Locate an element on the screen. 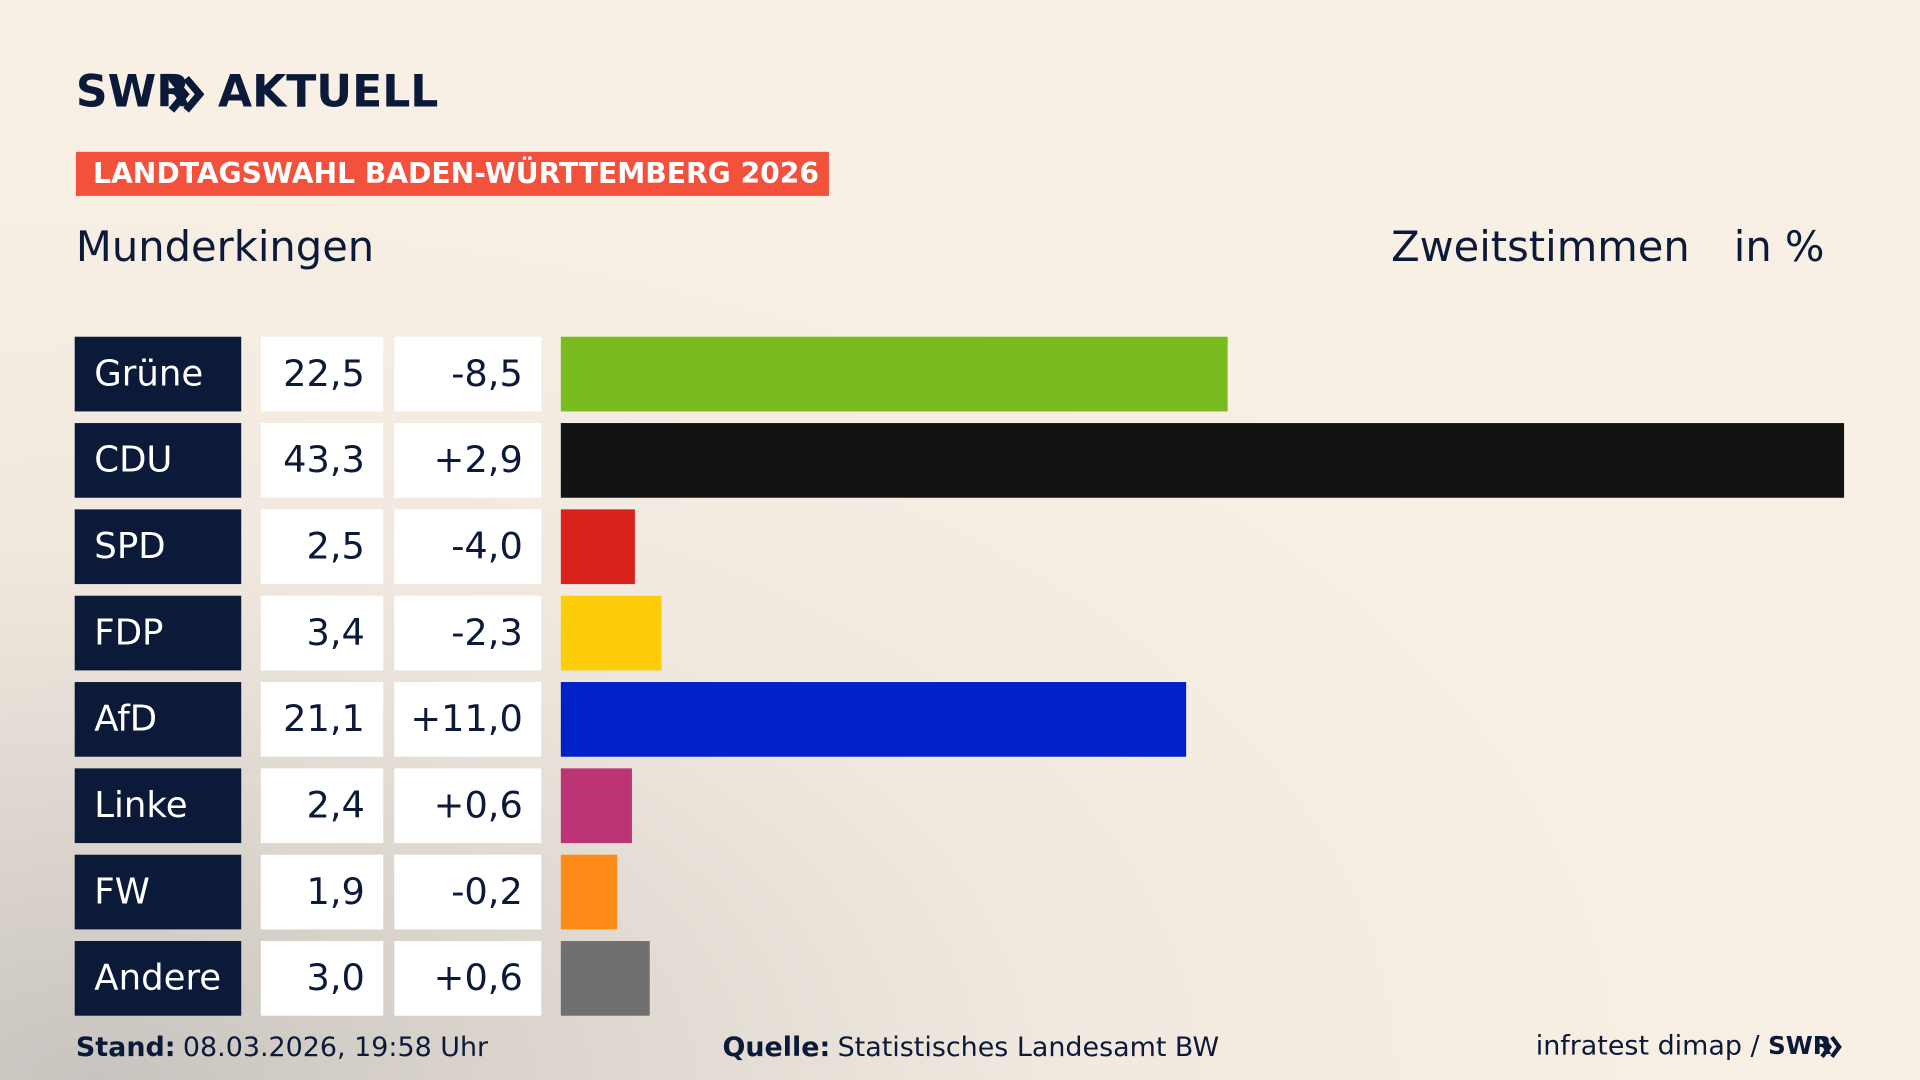  source: Quelle: Statistisches Landesamt BW is located at coordinates (970, 1047).